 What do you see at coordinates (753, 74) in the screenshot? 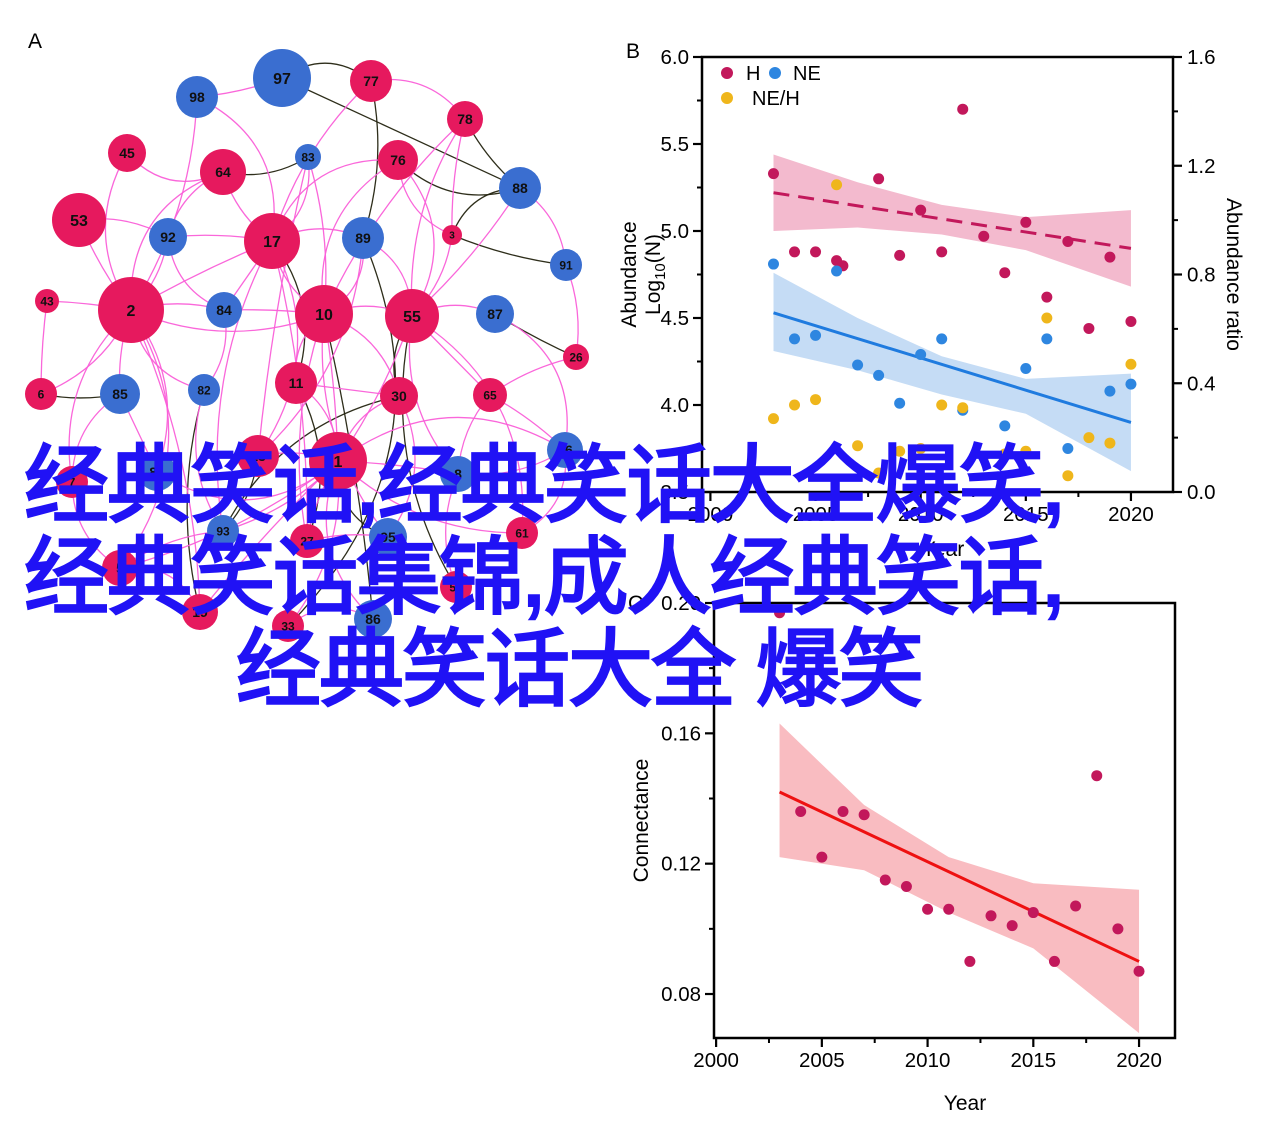
I see `svg-text: H` at bounding box center [753, 74].